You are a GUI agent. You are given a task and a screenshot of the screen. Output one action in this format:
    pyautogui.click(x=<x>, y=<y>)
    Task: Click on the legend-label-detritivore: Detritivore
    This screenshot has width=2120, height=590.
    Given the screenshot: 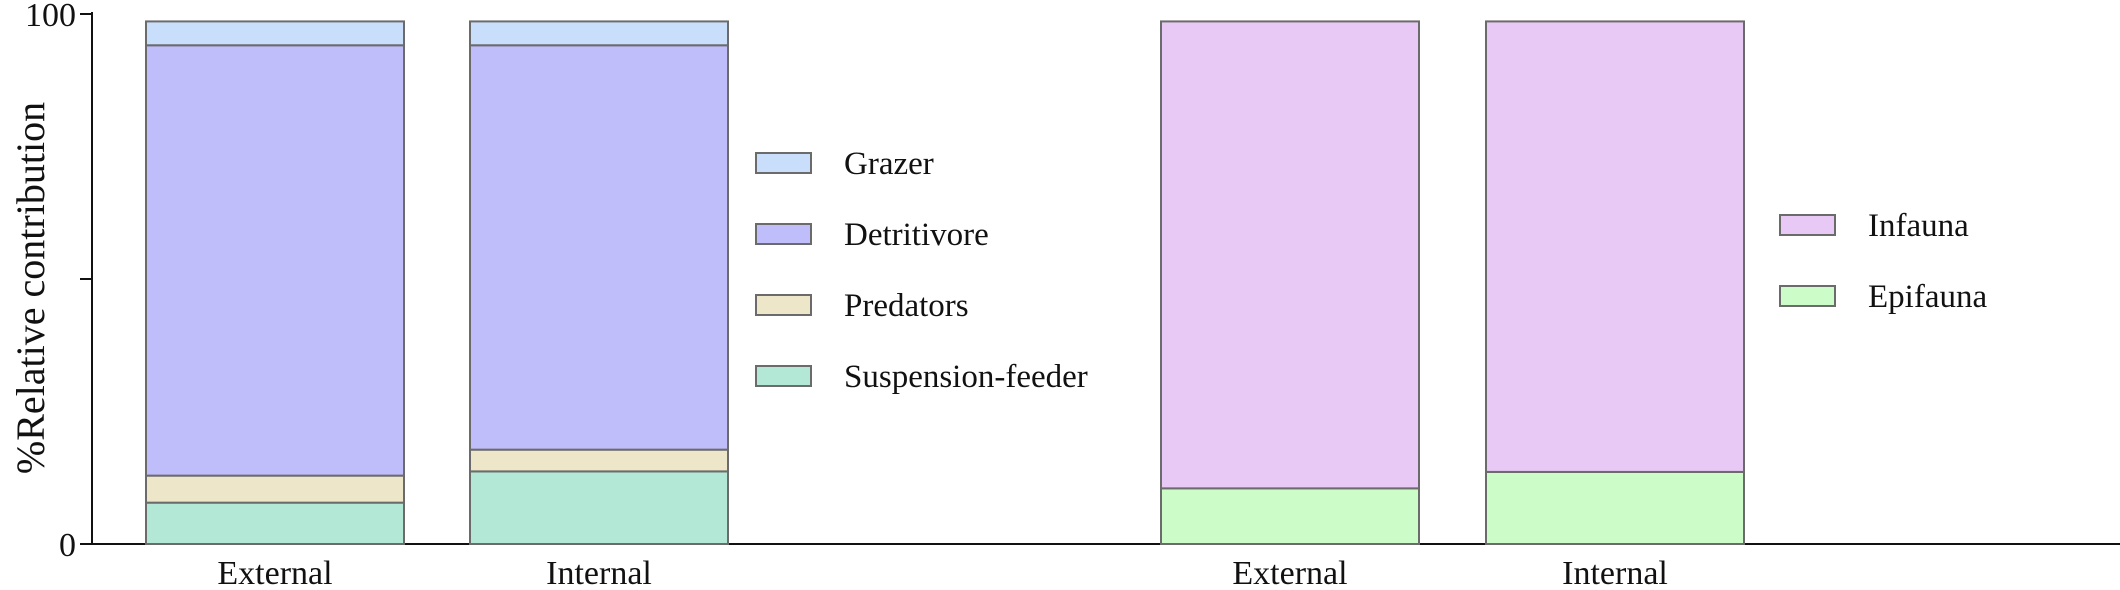 What is the action you would take?
    pyautogui.click(x=916, y=235)
    